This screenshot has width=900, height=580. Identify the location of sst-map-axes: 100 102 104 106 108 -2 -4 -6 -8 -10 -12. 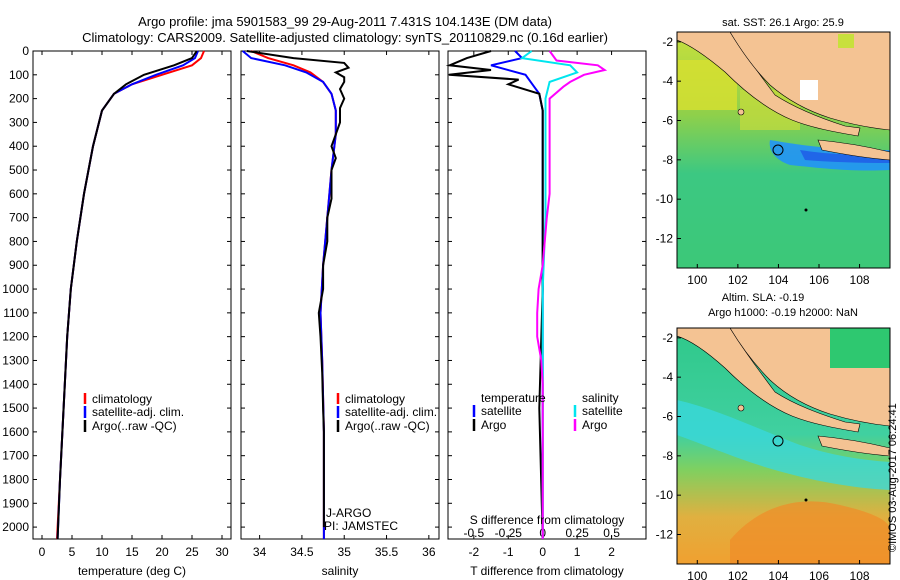
(763, 161).